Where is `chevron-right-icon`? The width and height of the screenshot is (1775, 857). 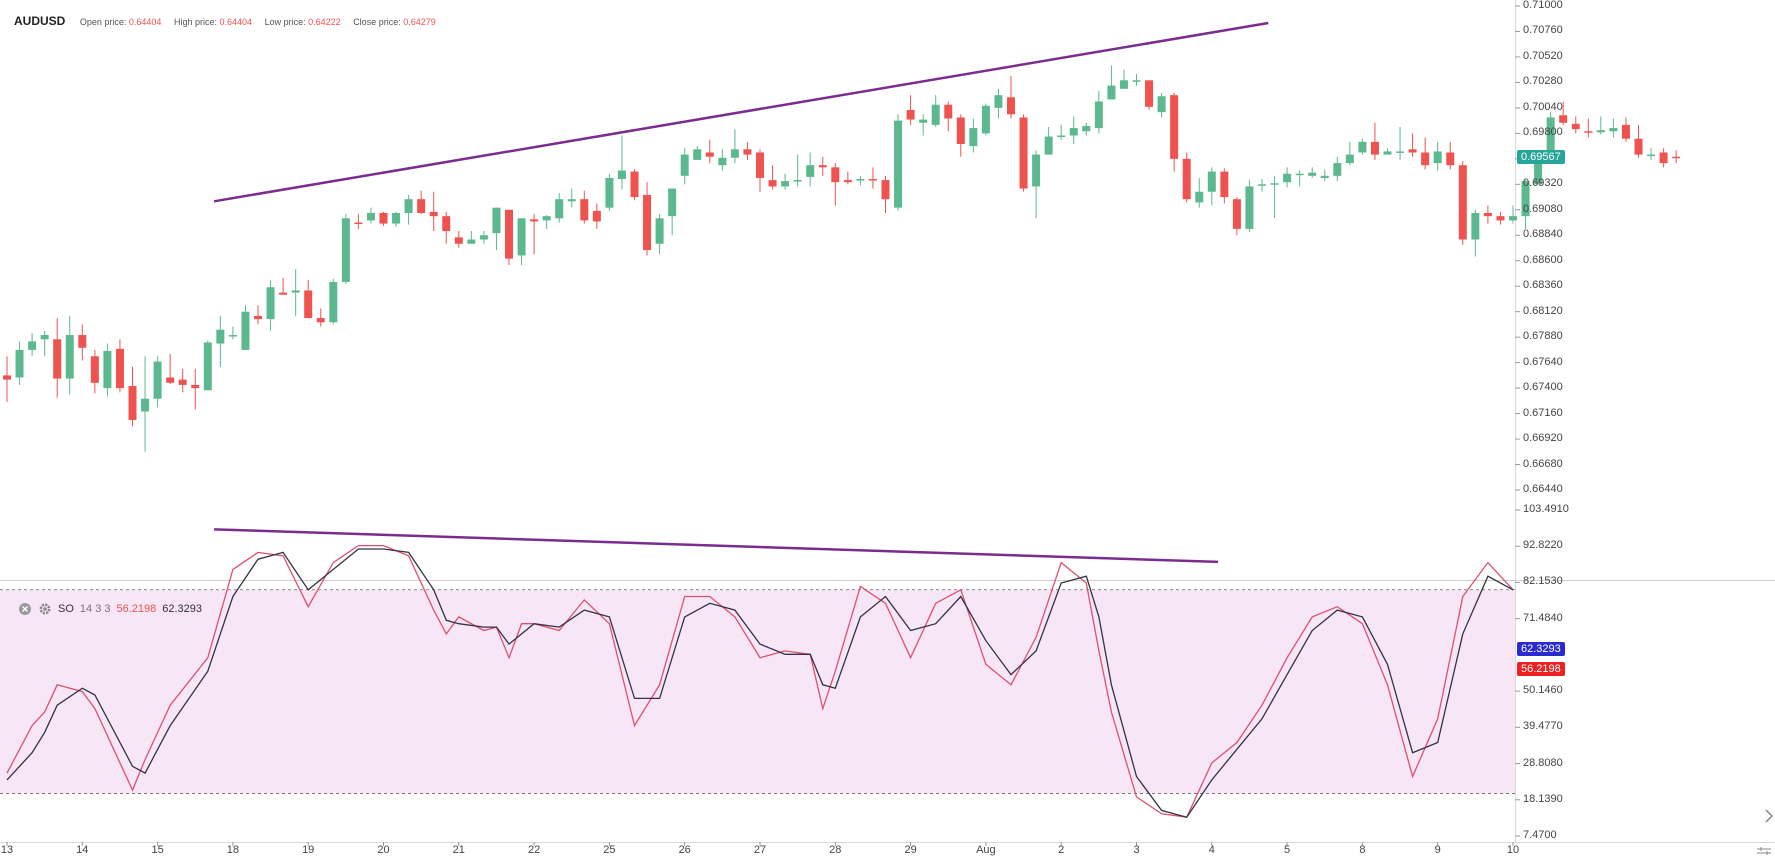 chevron-right-icon is located at coordinates (1769, 816).